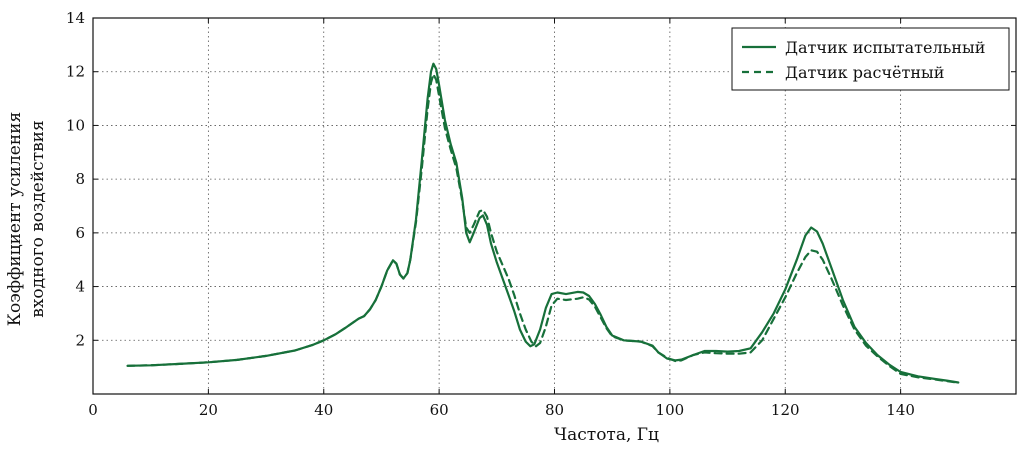  Describe the element at coordinates (38, 218) in the screenshot. I see `y-axis-label-line-2: входного воздействия` at that location.